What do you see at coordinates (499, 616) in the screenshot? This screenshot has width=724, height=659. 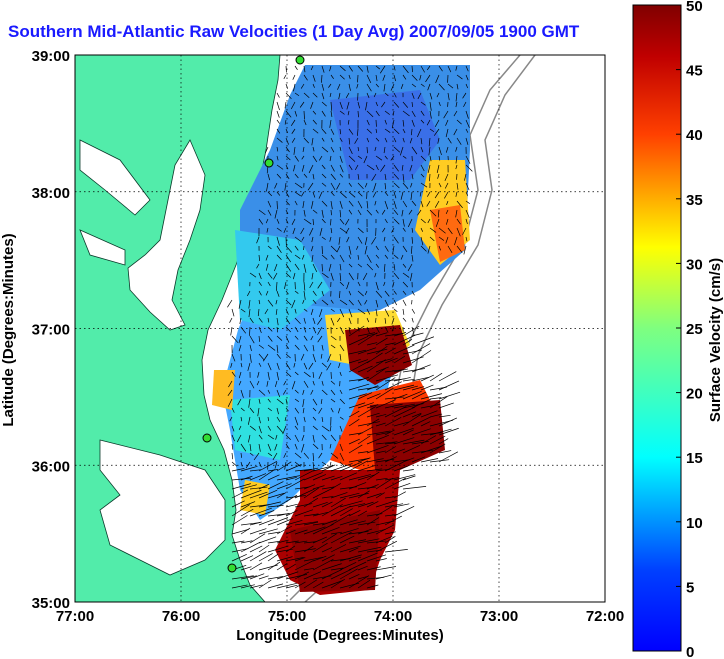 I see `x-tick-label: 73:00` at bounding box center [499, 616].